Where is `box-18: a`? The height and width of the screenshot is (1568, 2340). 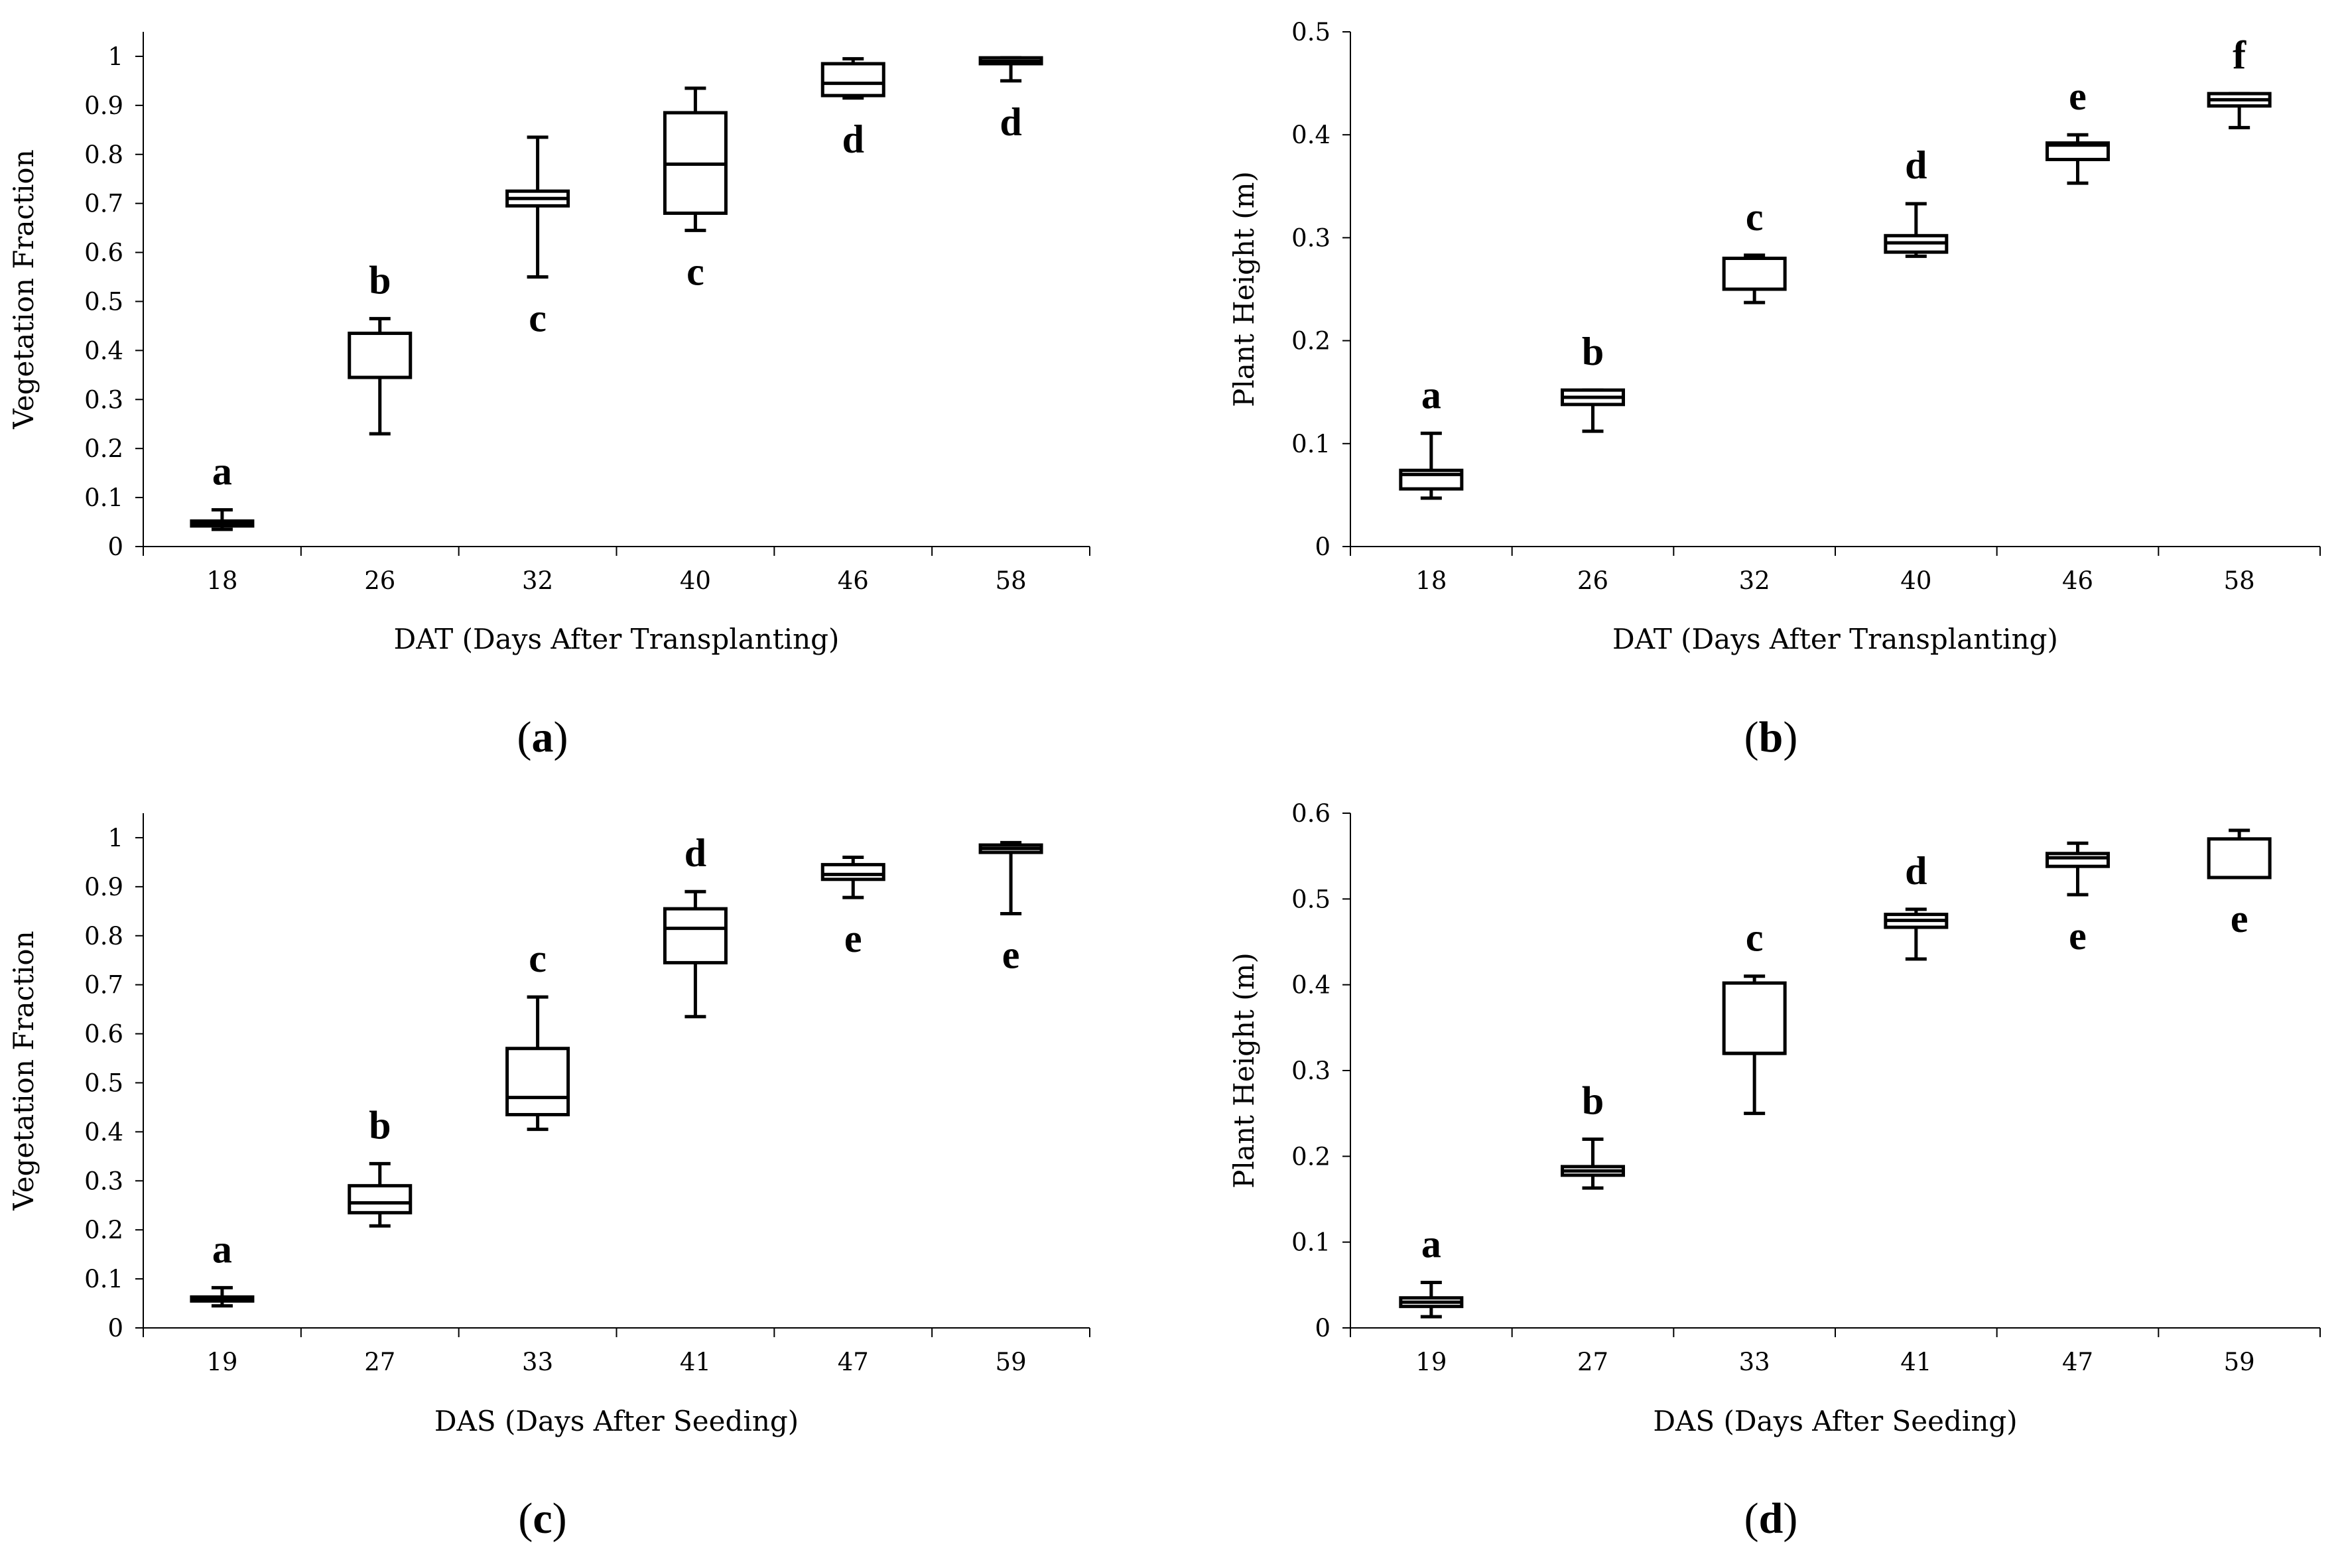 box-18: a is located at coordinates (222, 491).